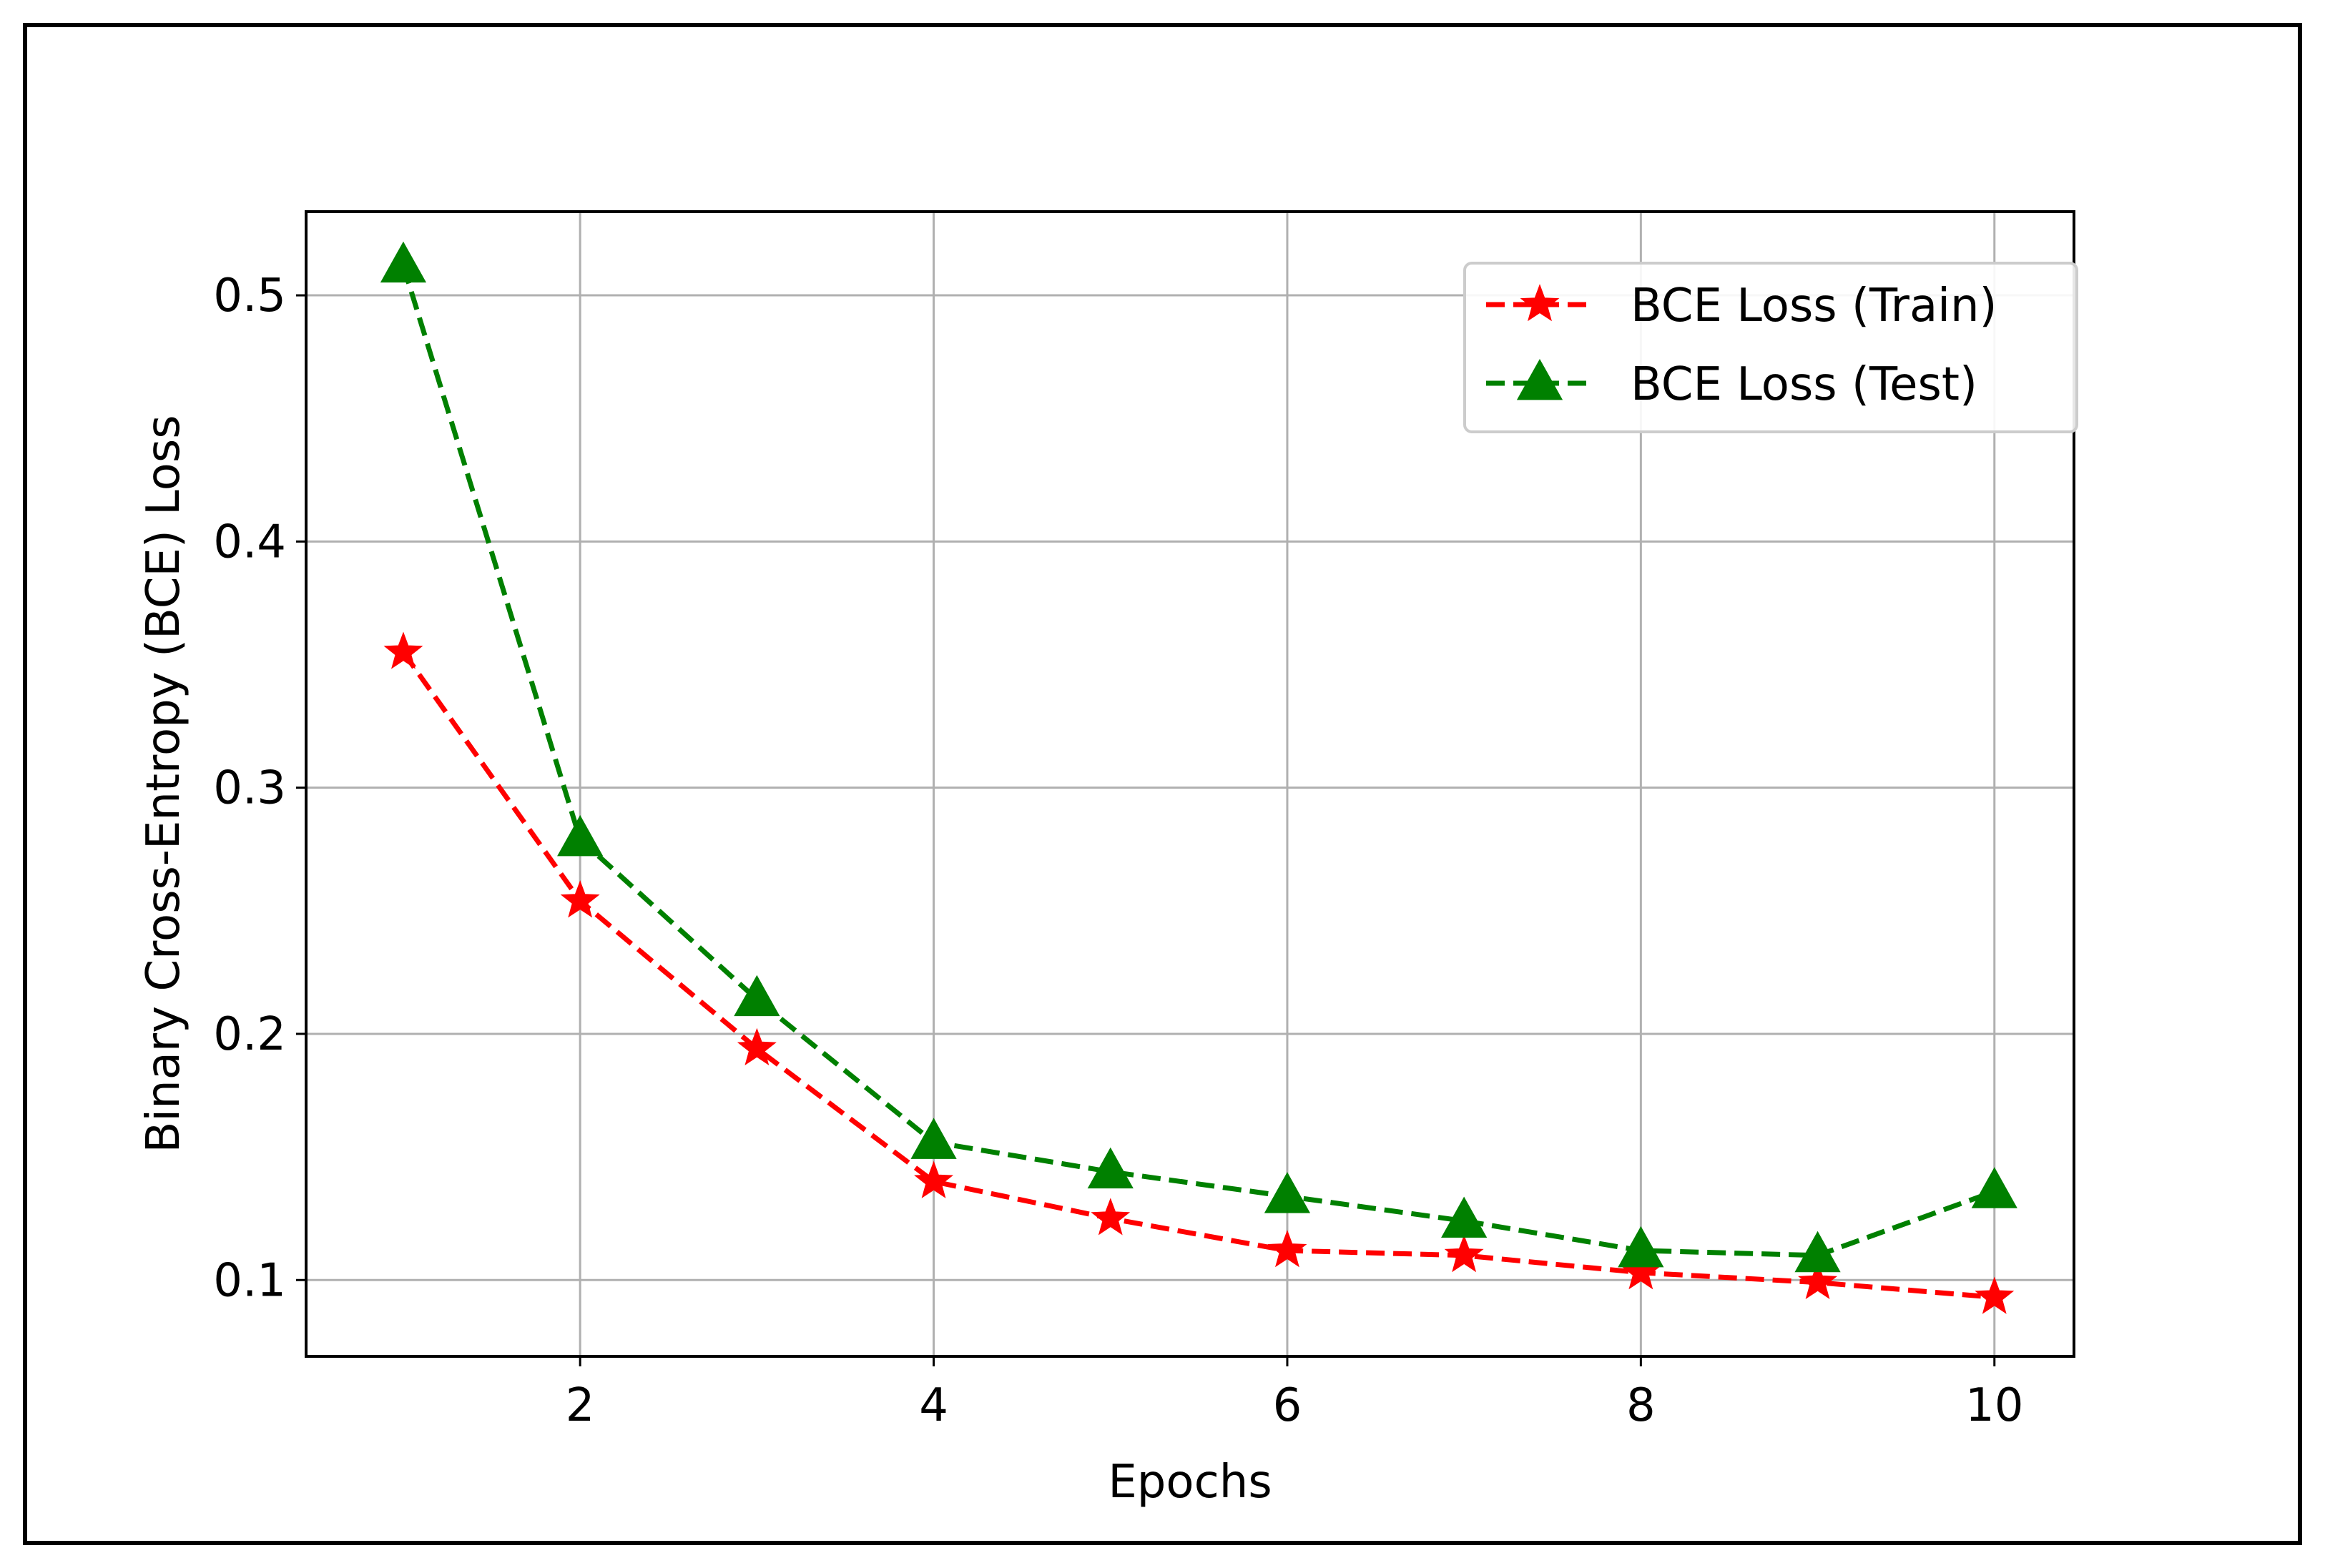 The height and width of the screenshot is (1568, 2325). Describe the element at coordinates (933, 1405) in the screenshot. I see `x-tick-label: 4` at that location.